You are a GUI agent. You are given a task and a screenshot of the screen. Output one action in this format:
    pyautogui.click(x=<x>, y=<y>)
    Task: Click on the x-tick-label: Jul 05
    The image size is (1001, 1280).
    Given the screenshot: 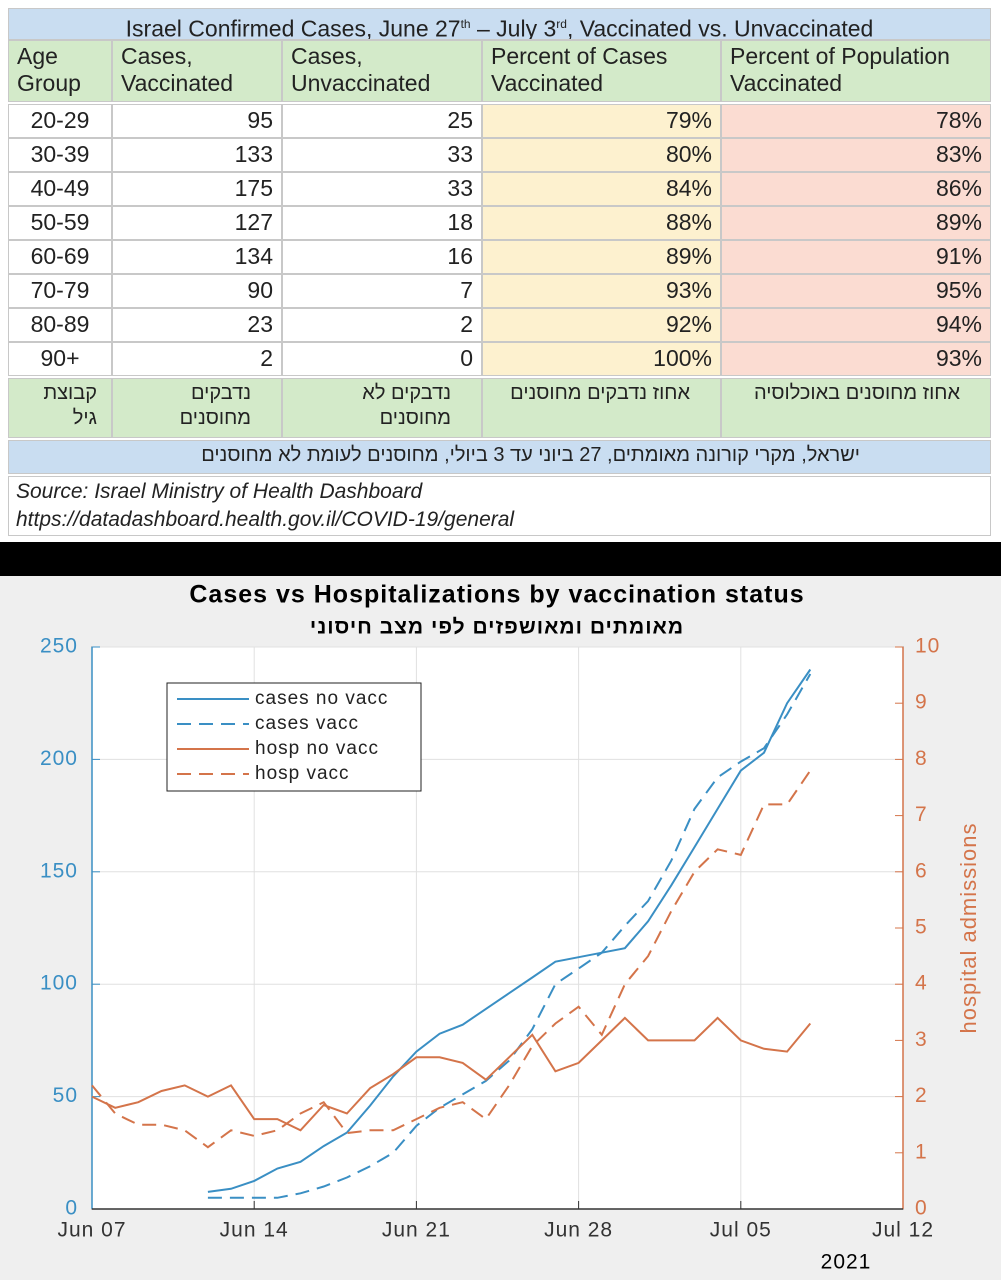 What is the action you would take?
    pyautogui.click(x=741, y=1230)
    